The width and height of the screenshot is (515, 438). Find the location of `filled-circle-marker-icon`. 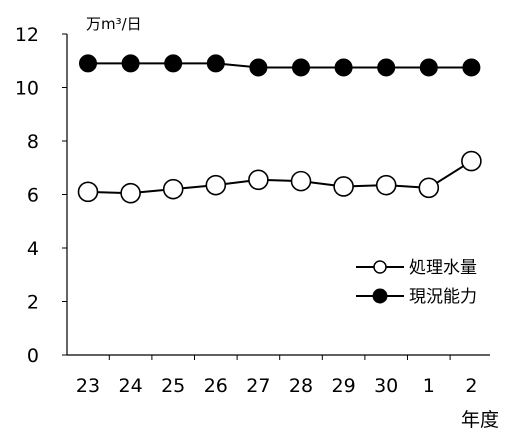

filled-circle-marker-icon is located at coordinates (380, 296).